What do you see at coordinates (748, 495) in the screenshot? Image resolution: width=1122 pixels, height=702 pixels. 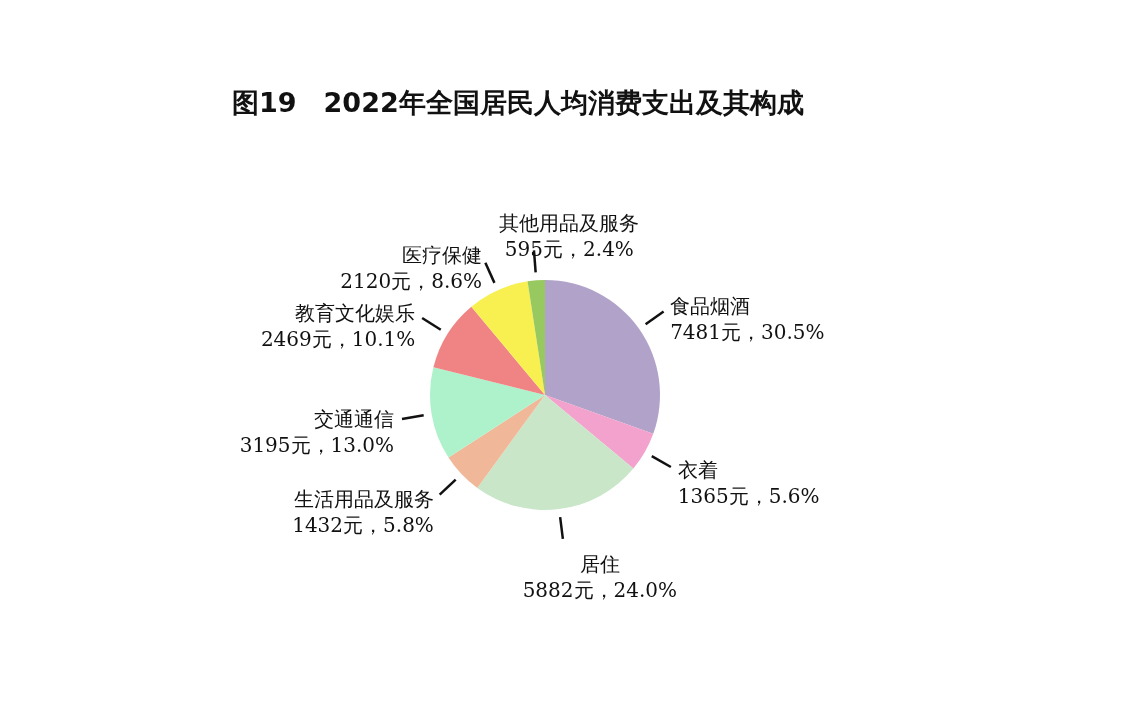 I see `data-label: 1365元，5.6%` at bounding box center [748, 495].